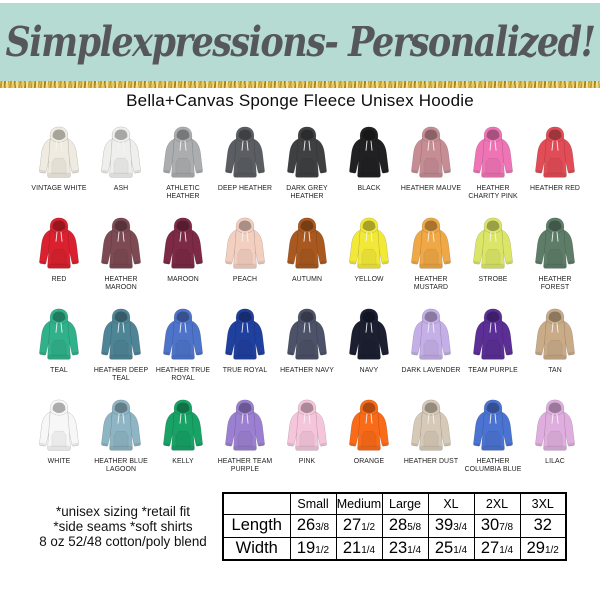  Describe the element at coordinates (121, 466) in the screenshot. I see `color-name: HEATHER BLUE LAGOON` at that location.